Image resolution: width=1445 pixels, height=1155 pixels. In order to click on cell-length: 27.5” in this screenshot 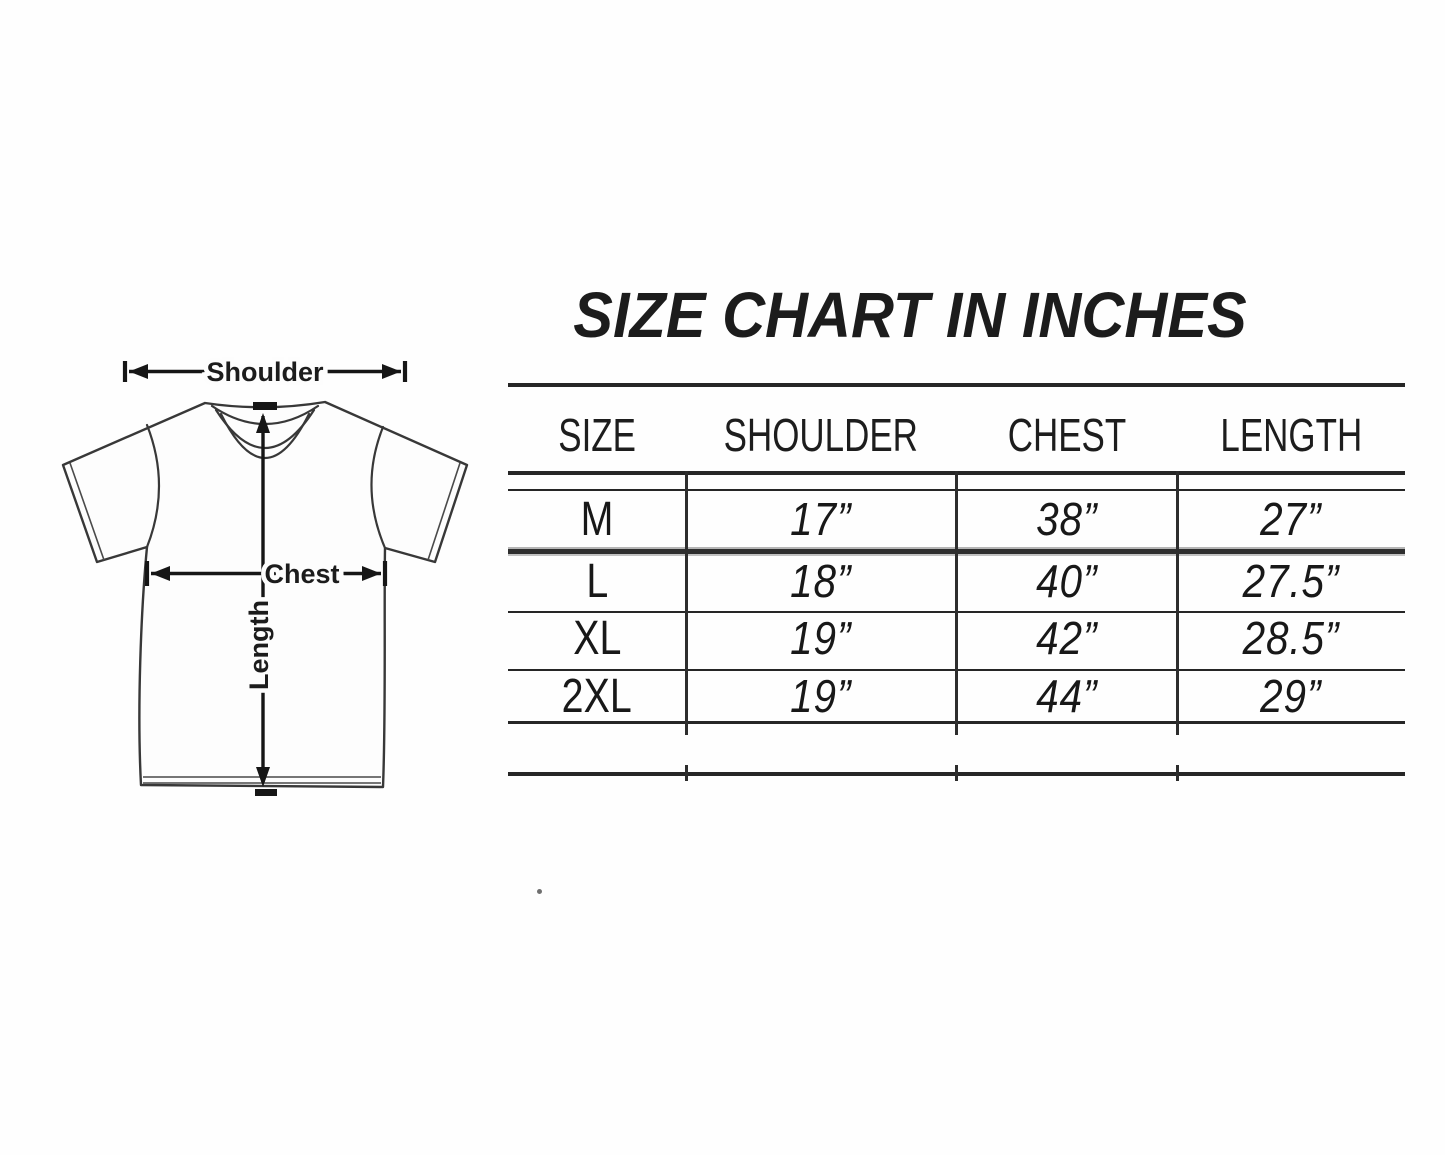, I will do `click(1291, 581)`.